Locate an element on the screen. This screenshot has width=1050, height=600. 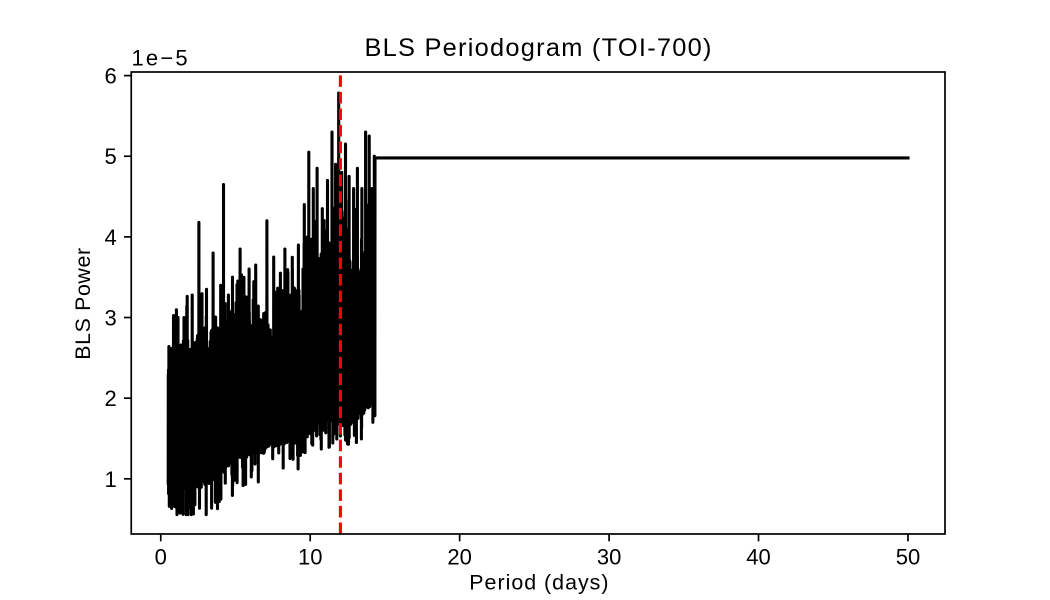
svg-text: 5 is located at coordinates (110, 156).